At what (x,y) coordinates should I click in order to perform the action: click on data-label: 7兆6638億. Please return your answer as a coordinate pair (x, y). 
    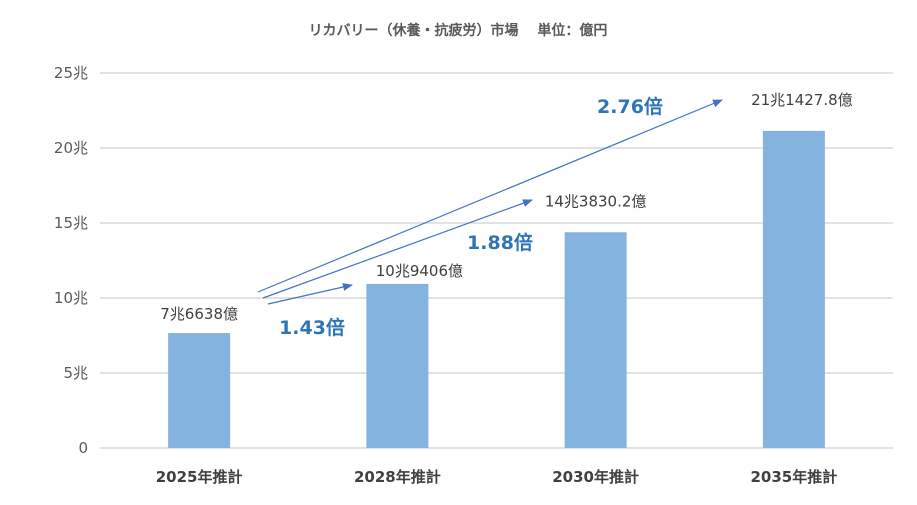
    Looking at the image, I should click on (199, 314).